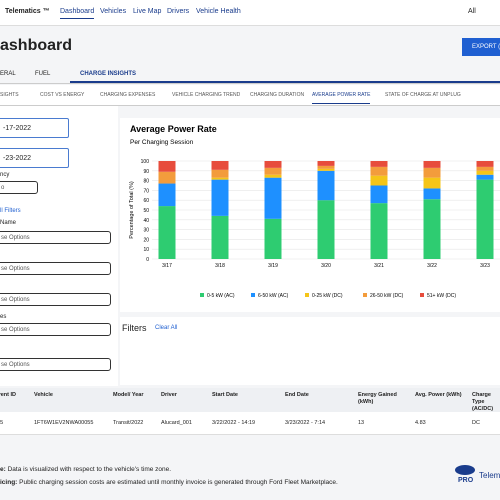 This screenshot has height=500, width=500. Describe the element at coordinates (489, 475) in the screenshot. I see `brand-text: Telem` at that location.